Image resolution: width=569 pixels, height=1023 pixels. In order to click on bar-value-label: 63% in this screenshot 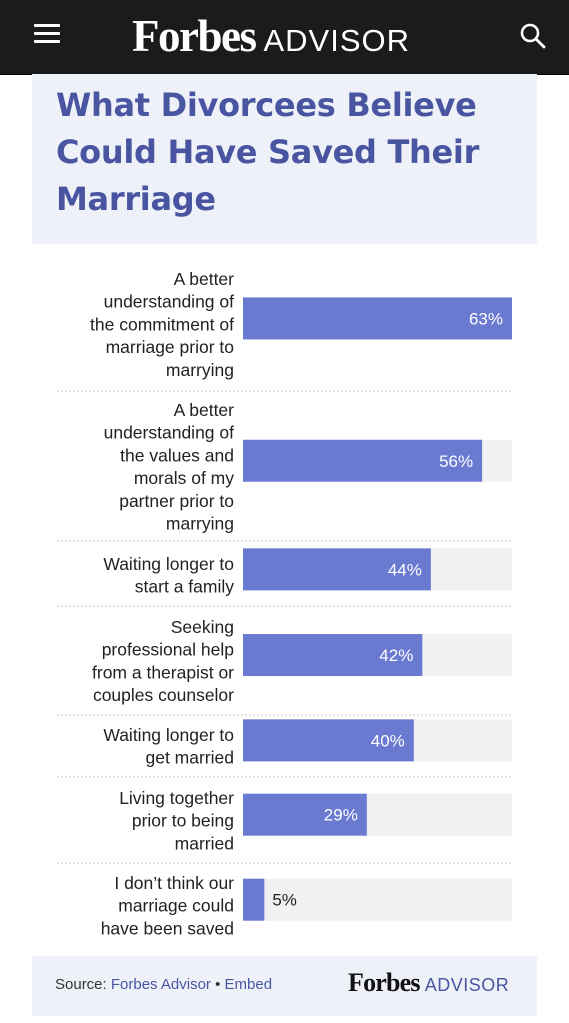, I will do `click(486, 318)`.